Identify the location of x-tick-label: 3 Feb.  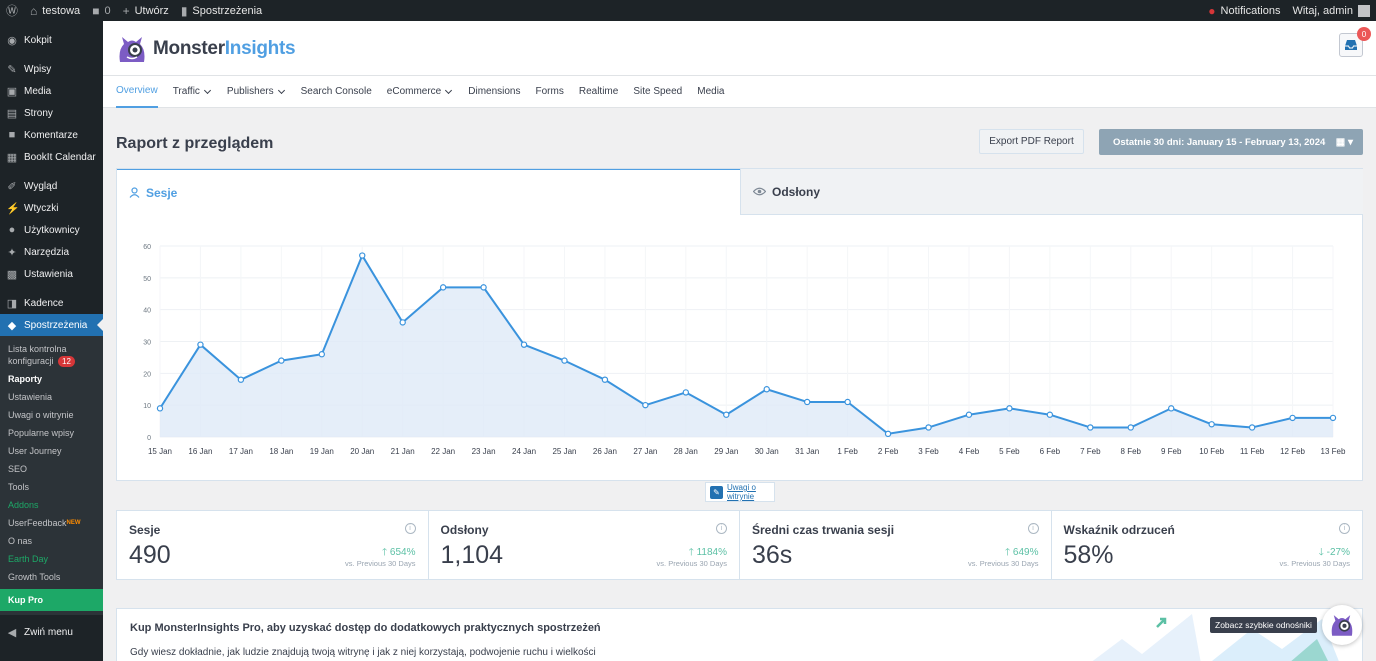
(928, 451).